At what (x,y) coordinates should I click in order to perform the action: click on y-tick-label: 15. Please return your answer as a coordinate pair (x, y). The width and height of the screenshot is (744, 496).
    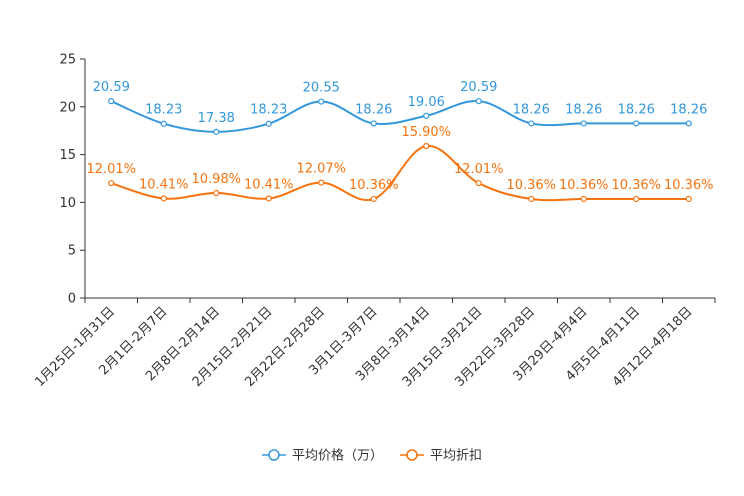
    Looking at the image, I should click on (67, 155).